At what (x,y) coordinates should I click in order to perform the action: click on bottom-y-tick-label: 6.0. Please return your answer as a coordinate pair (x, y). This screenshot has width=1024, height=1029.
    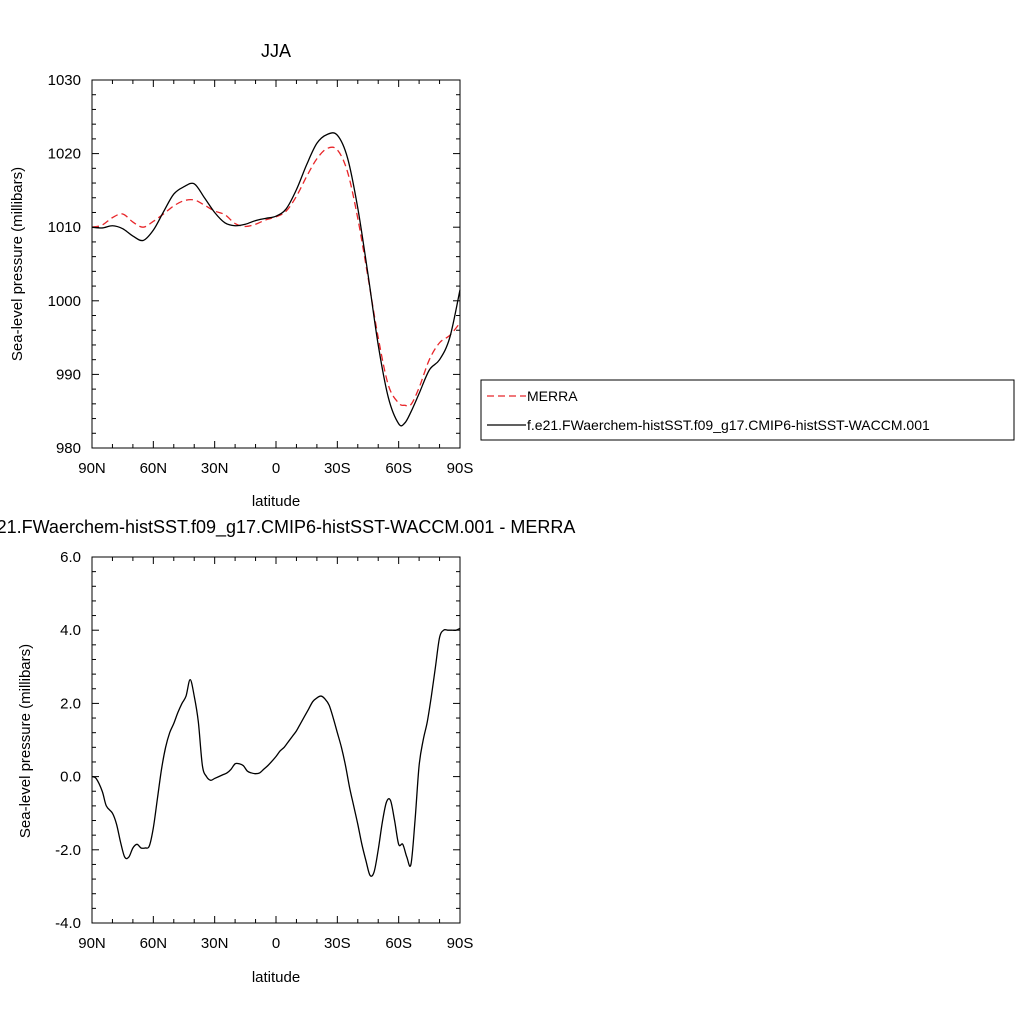
    Looking at the image, I should click on (70, 557).